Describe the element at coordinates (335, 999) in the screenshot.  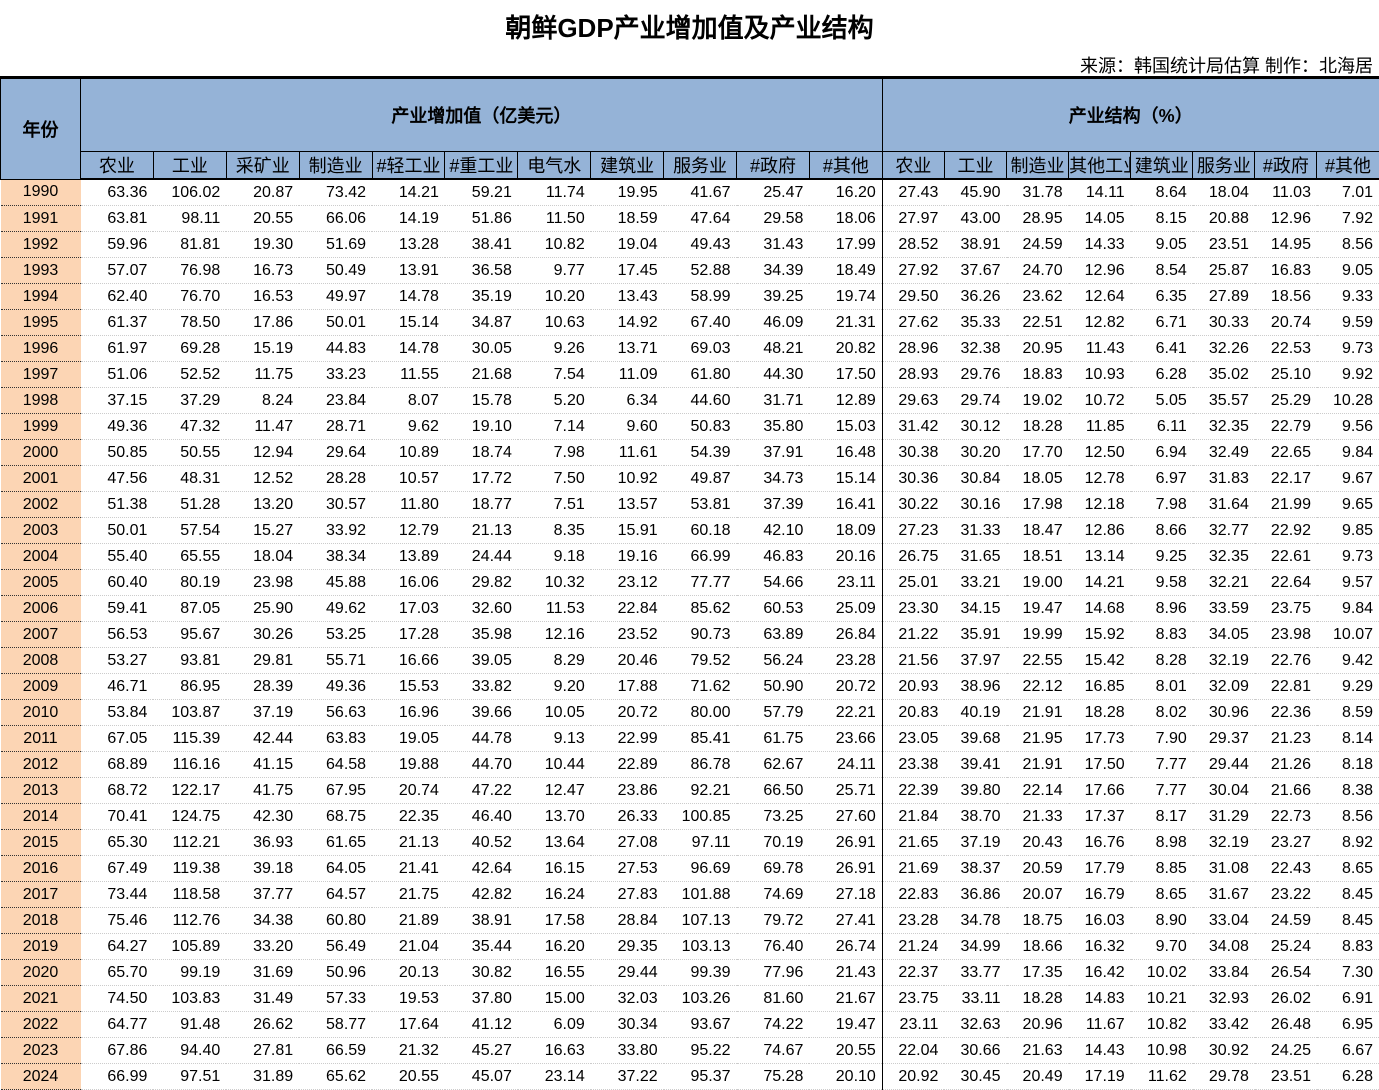
I see `value-cell: 57.33` at that location.